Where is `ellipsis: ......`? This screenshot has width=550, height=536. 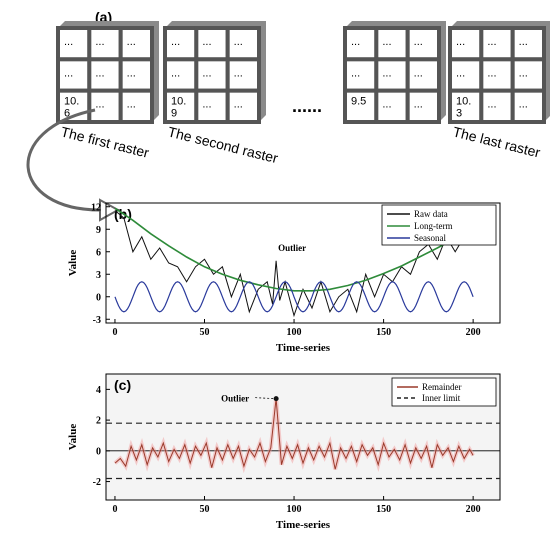 ellipsis: ...... is located at coordinates (307, 106).